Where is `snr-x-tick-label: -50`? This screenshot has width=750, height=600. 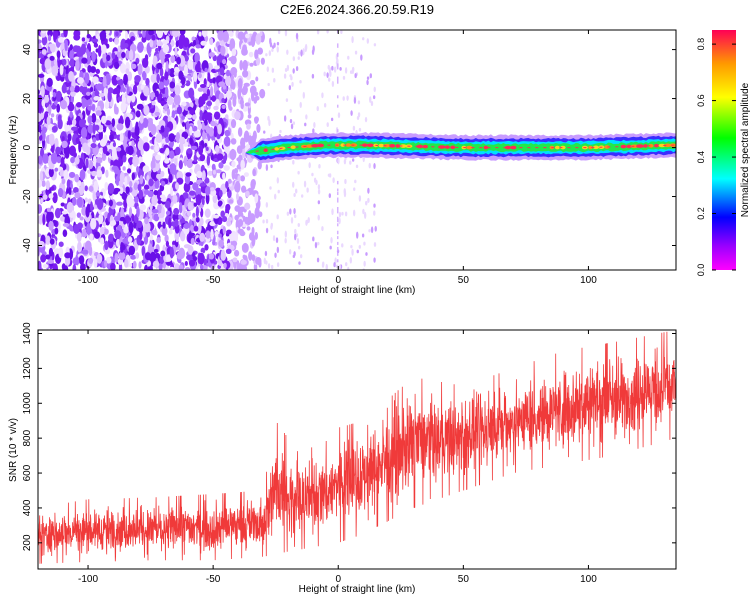
snr-x-tick-label: -50 is located at coordinates (213, 579).